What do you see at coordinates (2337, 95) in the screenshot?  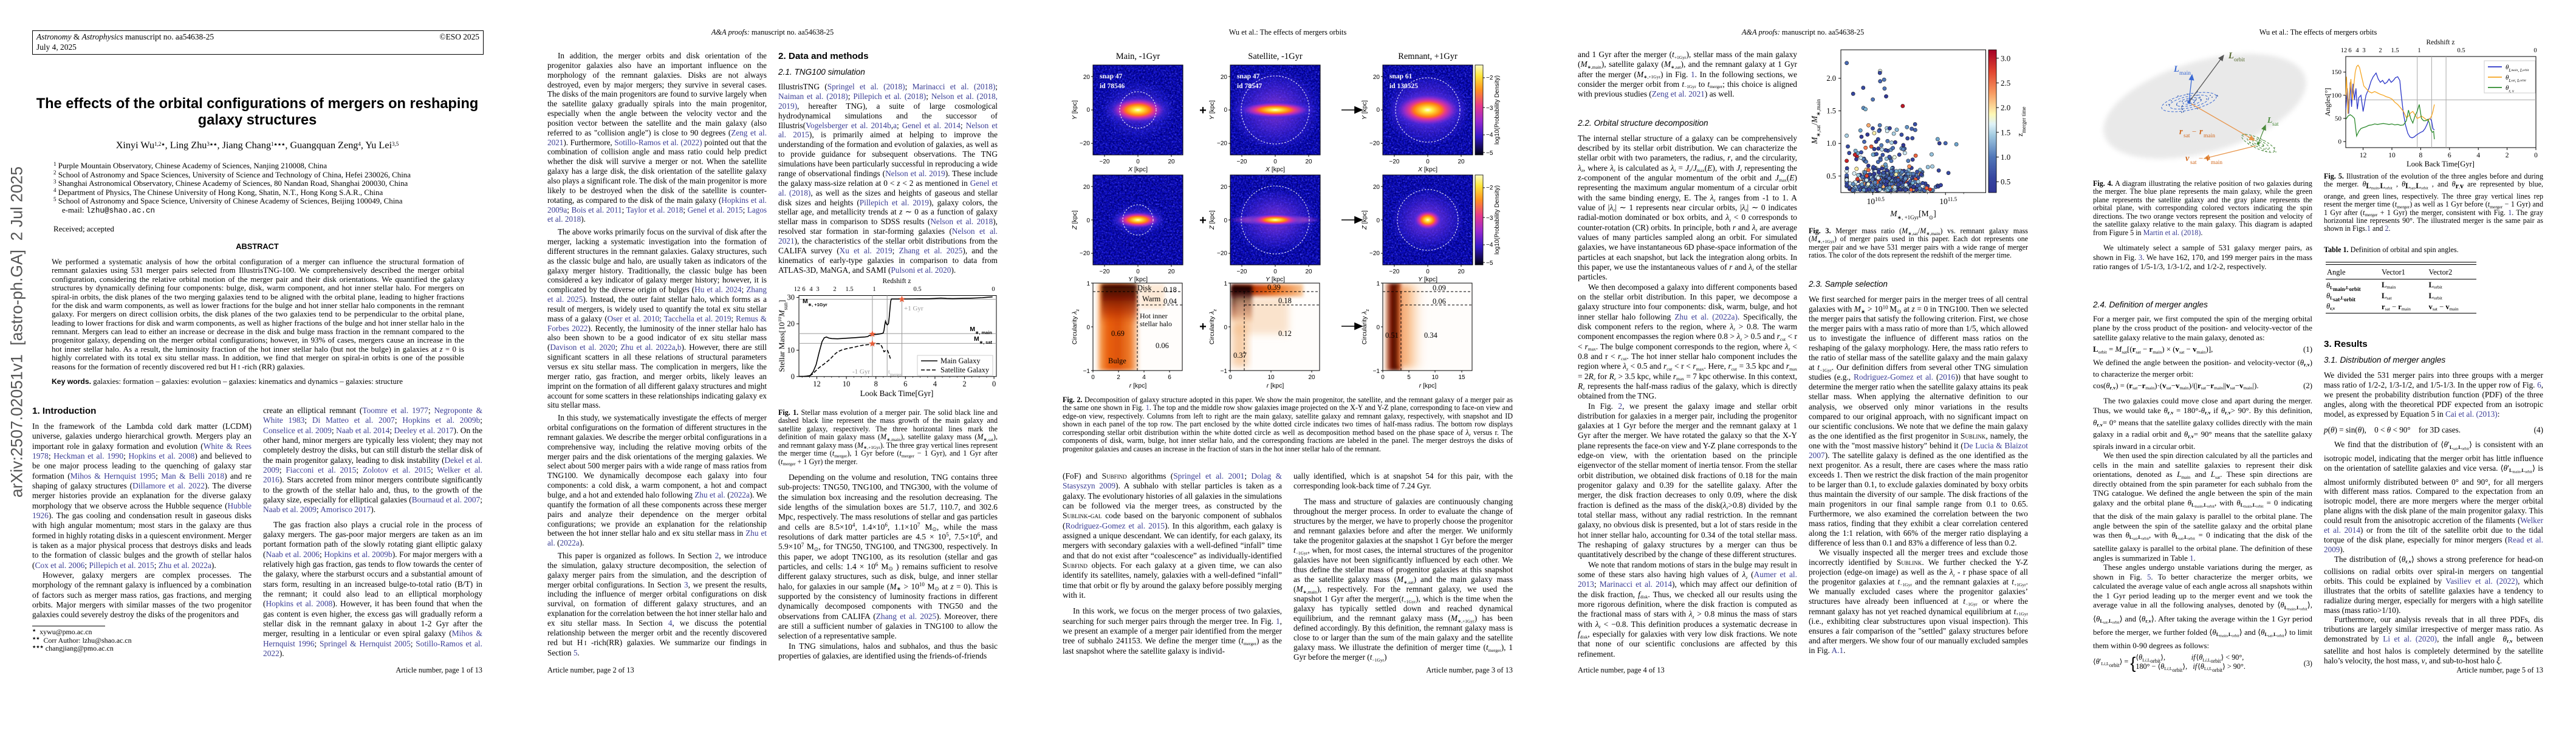 I see `svg-text: 100` at bounding box center [2337, 95].